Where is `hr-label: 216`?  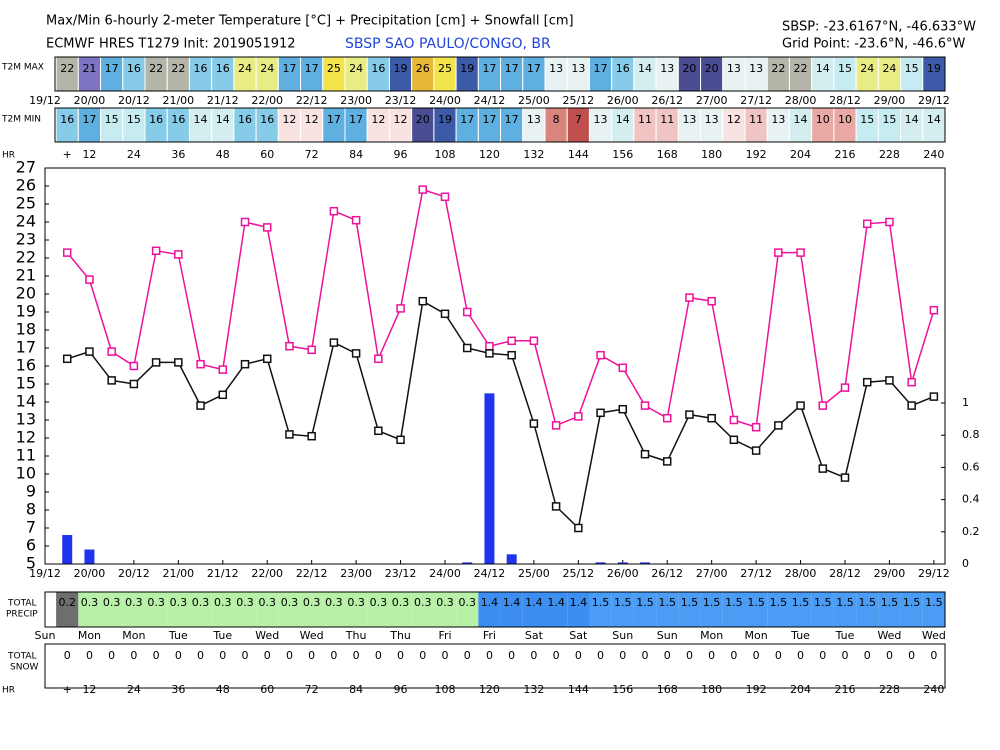
hr-label: 216 is located at coordinates (845, 689).